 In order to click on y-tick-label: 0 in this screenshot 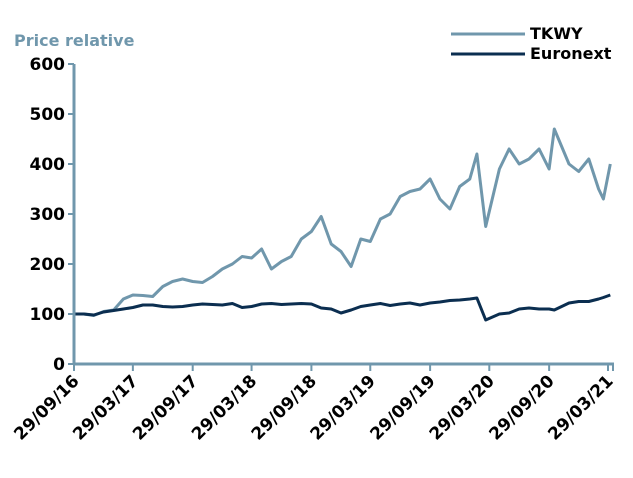, I will do `click(59, 365)`.